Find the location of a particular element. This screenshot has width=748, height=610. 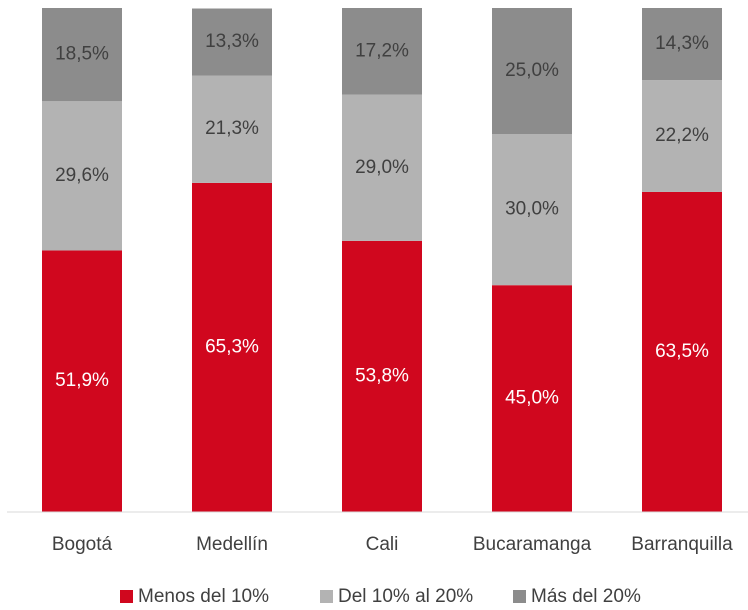

data-label: 29,0% is located at coordinates (382, 167).